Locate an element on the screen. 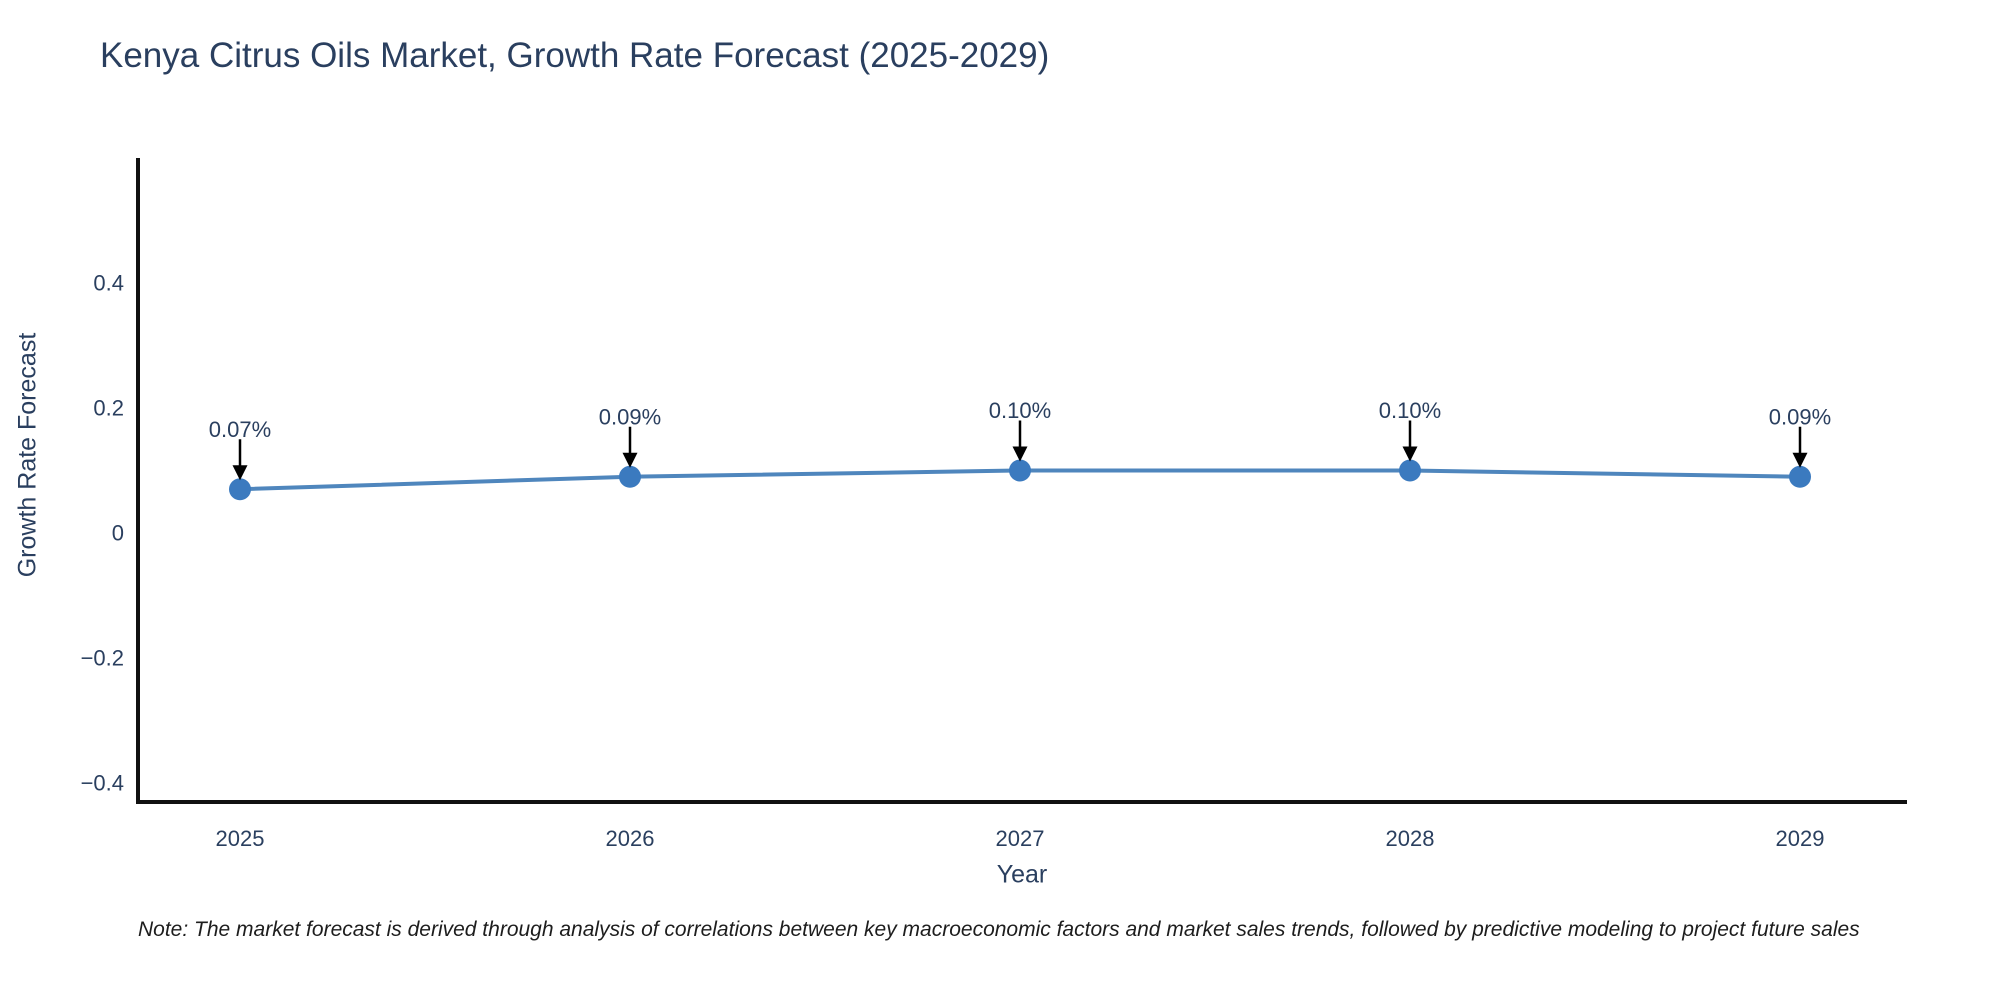 The width and height of the screenshot is (2000, 1000). x-tick-label: 2029 is located at coordinates (1800, 838).